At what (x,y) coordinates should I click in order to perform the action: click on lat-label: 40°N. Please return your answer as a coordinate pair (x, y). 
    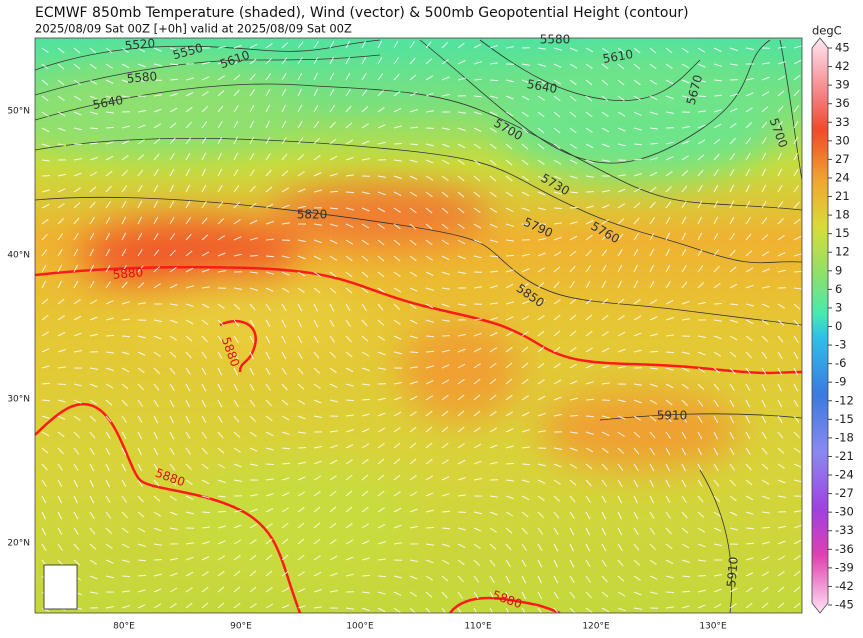
    Looking at the image, I should click on (18, 256).